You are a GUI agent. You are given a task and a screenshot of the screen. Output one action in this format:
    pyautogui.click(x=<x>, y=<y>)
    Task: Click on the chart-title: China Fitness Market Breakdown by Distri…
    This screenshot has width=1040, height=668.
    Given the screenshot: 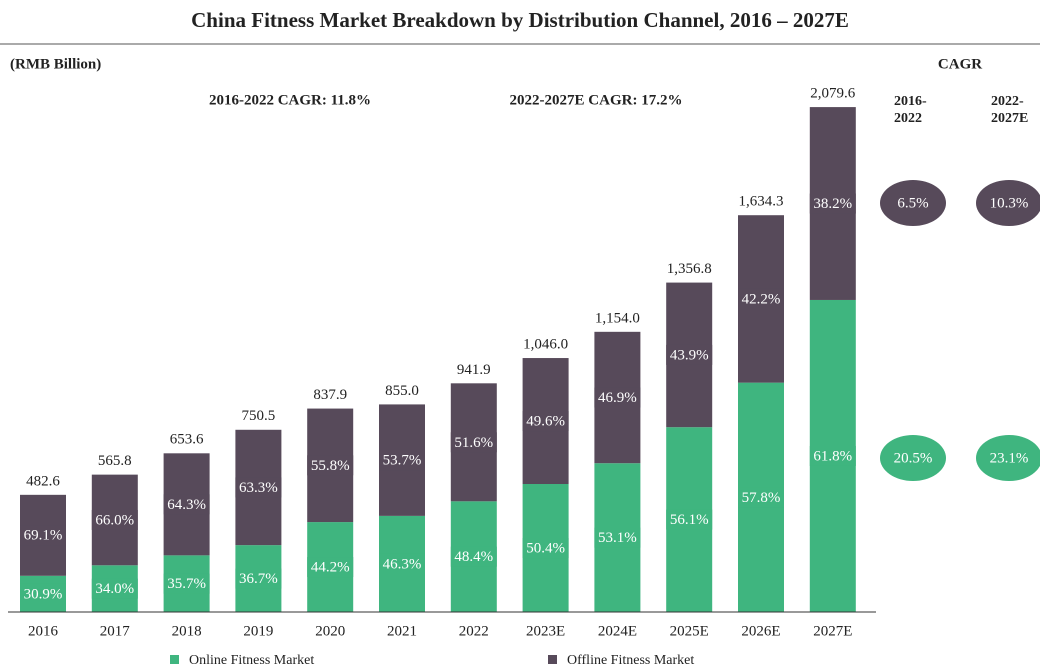 What is the action you would take?
    pyautogui.click(x=520, y=20)
    